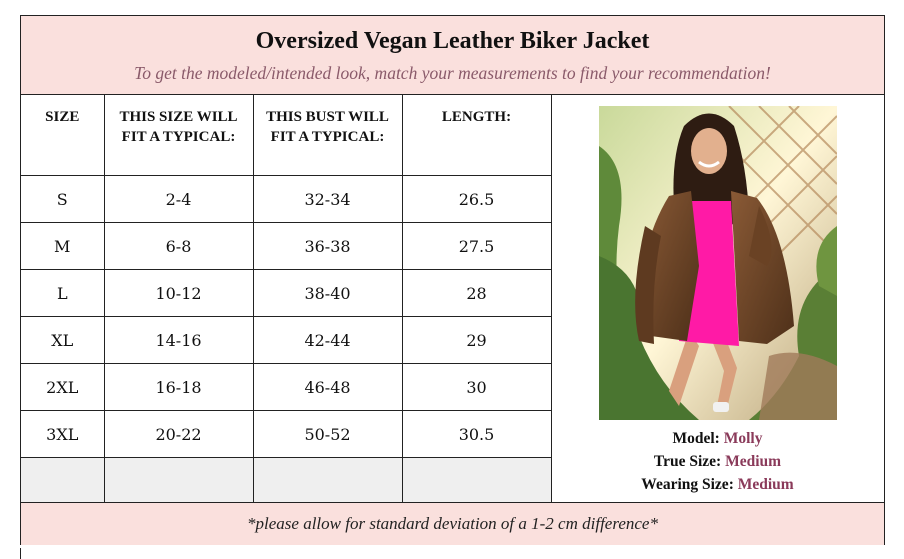  I want to click on true-size-line: True Size: Medium, so click(717, 461).